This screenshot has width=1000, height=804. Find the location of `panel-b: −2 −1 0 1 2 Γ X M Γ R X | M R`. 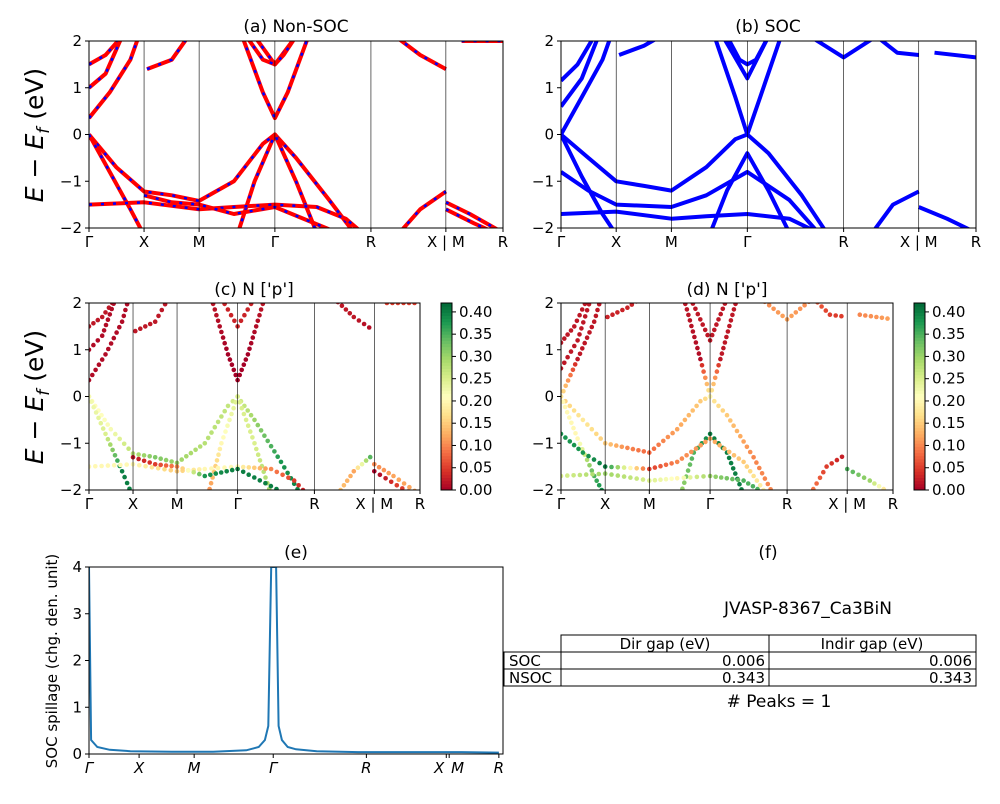

panel-b: −2 −1 0 1 2 Γ X M Γ R X | M R is located at coordinates (756, 141).